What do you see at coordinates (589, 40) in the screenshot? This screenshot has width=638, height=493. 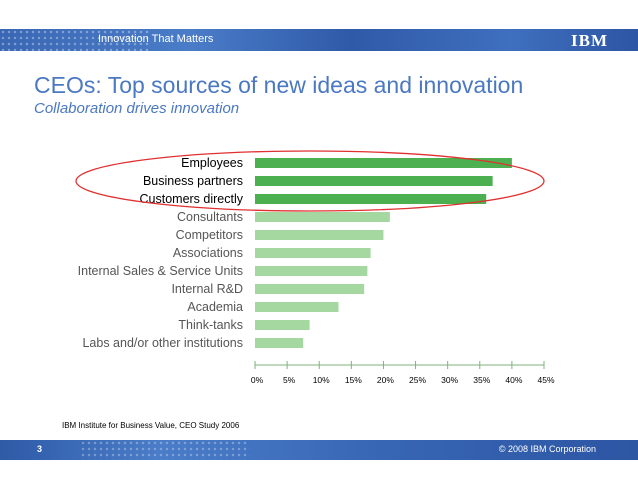 I see `ibm-logo: IBM` at bounding box center [589, 40].